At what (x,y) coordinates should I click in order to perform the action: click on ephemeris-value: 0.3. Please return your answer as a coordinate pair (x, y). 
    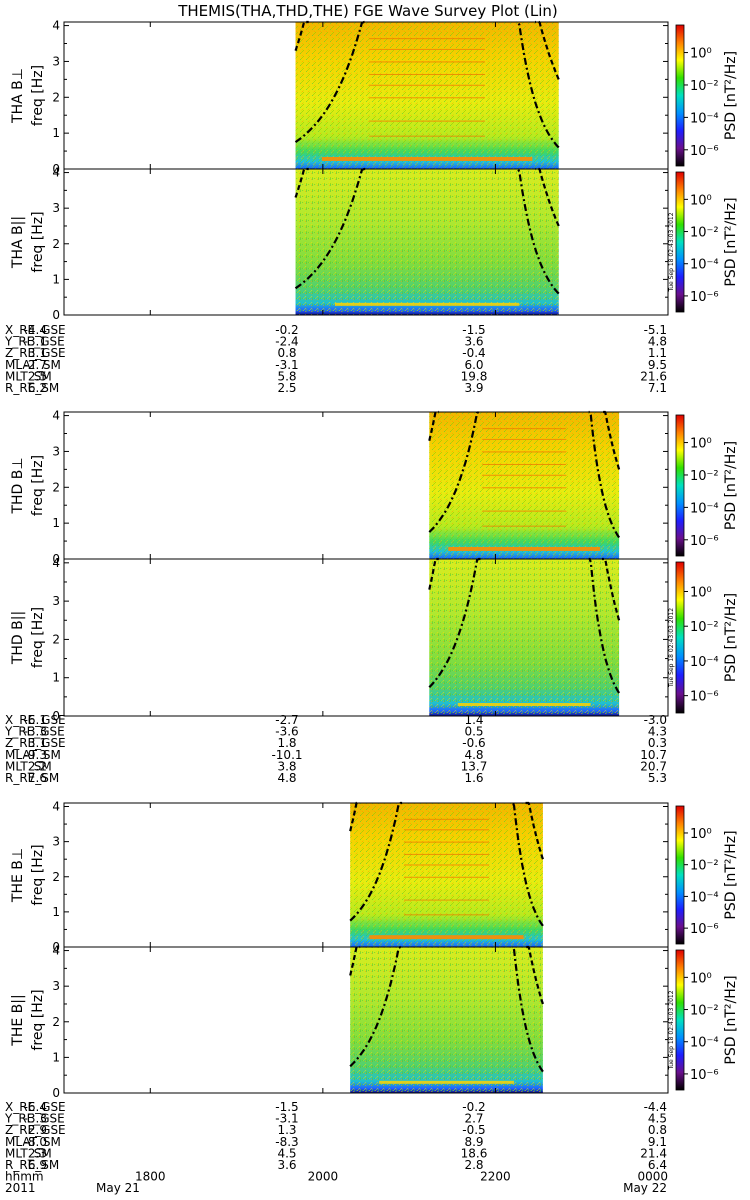
    Looking at the image, I should click on (657, 743).